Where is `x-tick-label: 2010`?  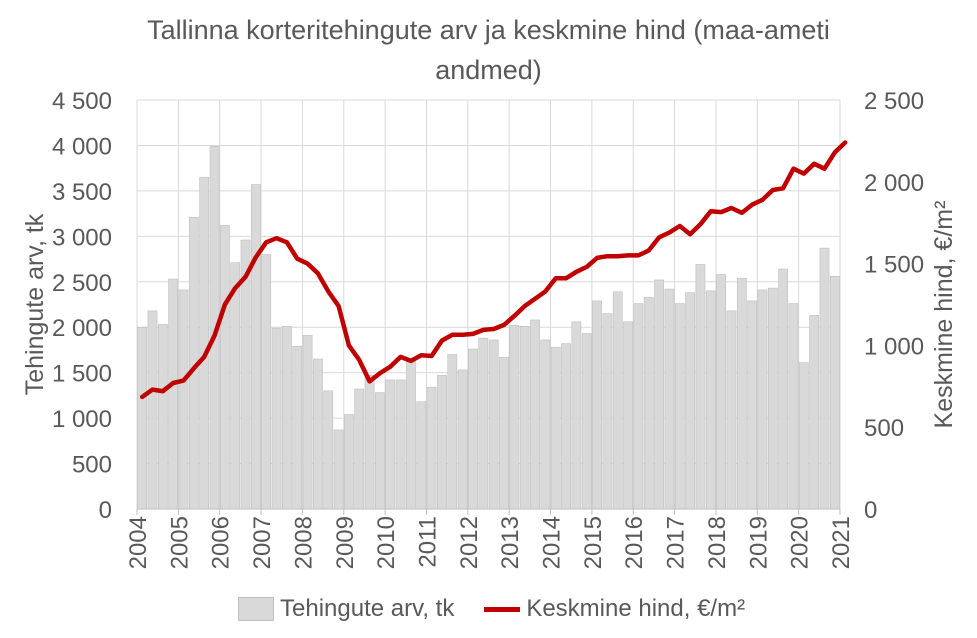 x-tick-label: 2010 is located at coordinates (386, 542).